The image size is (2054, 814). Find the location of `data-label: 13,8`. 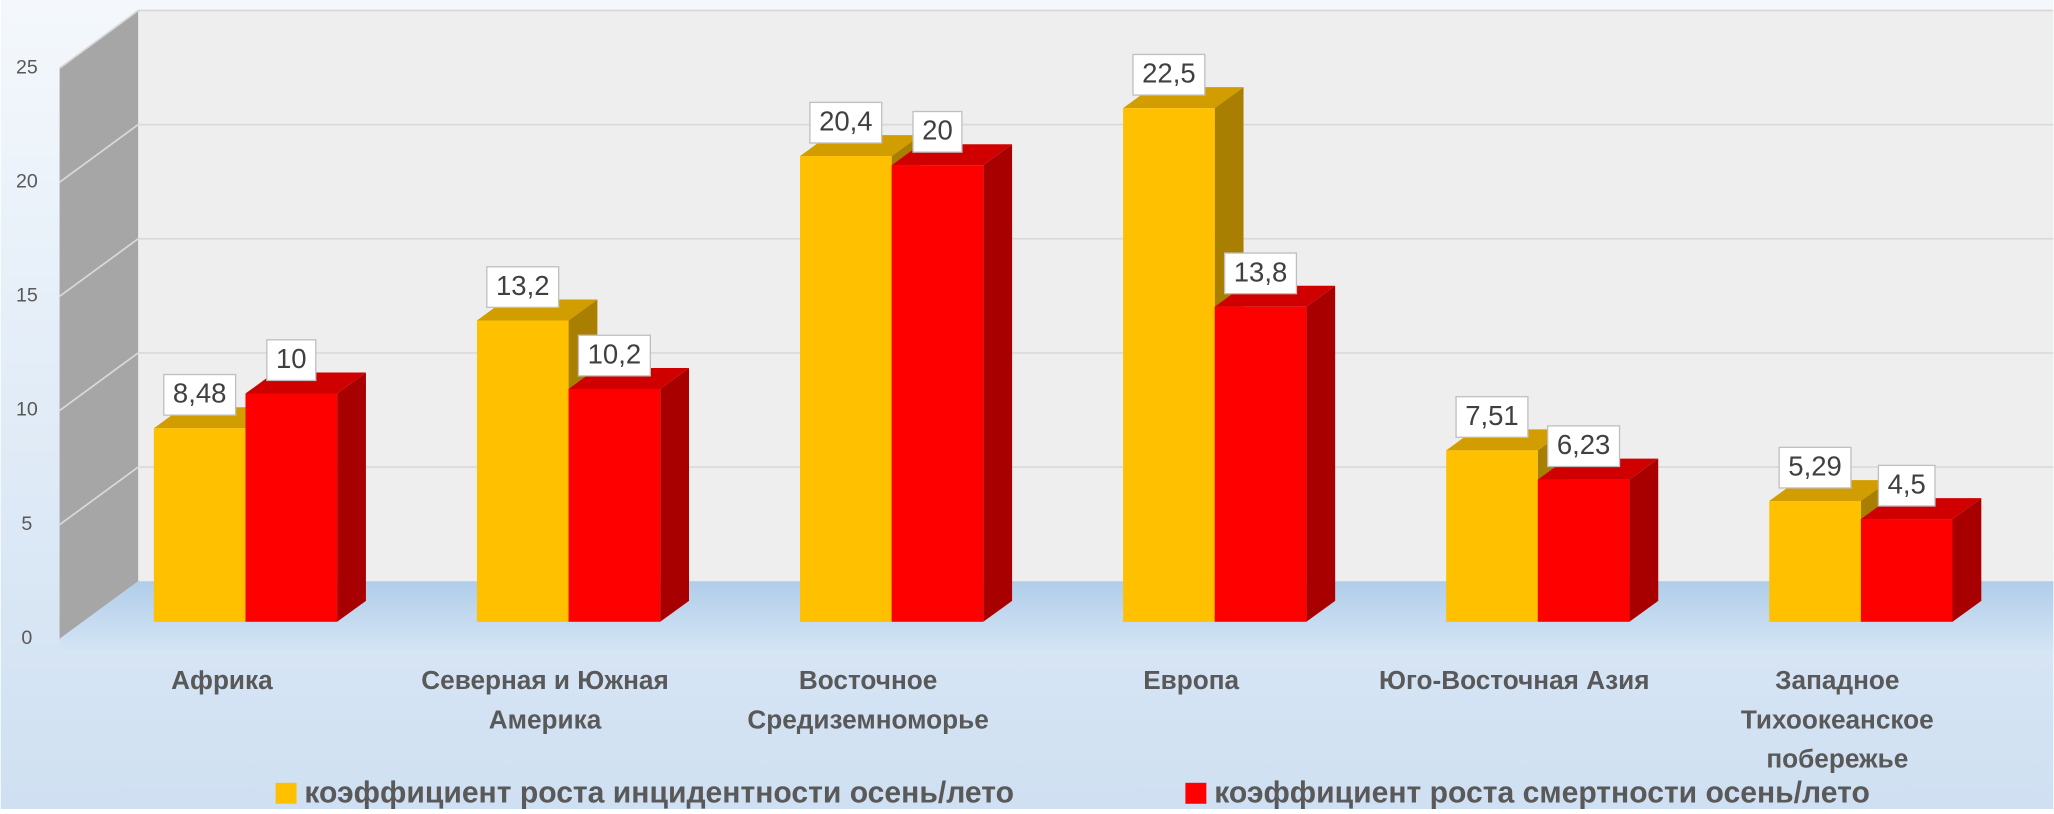

data-label: 13,8 is located at coordinates (1261, 271).